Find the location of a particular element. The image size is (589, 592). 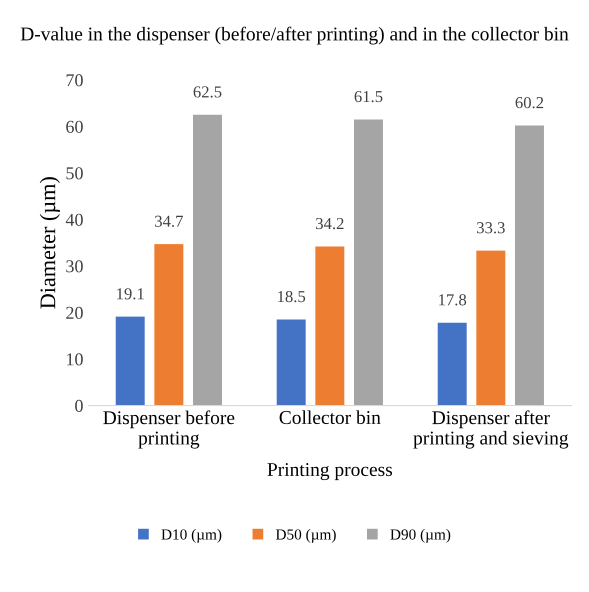

data-label: 33.3 is located at coordinates (491, 228).